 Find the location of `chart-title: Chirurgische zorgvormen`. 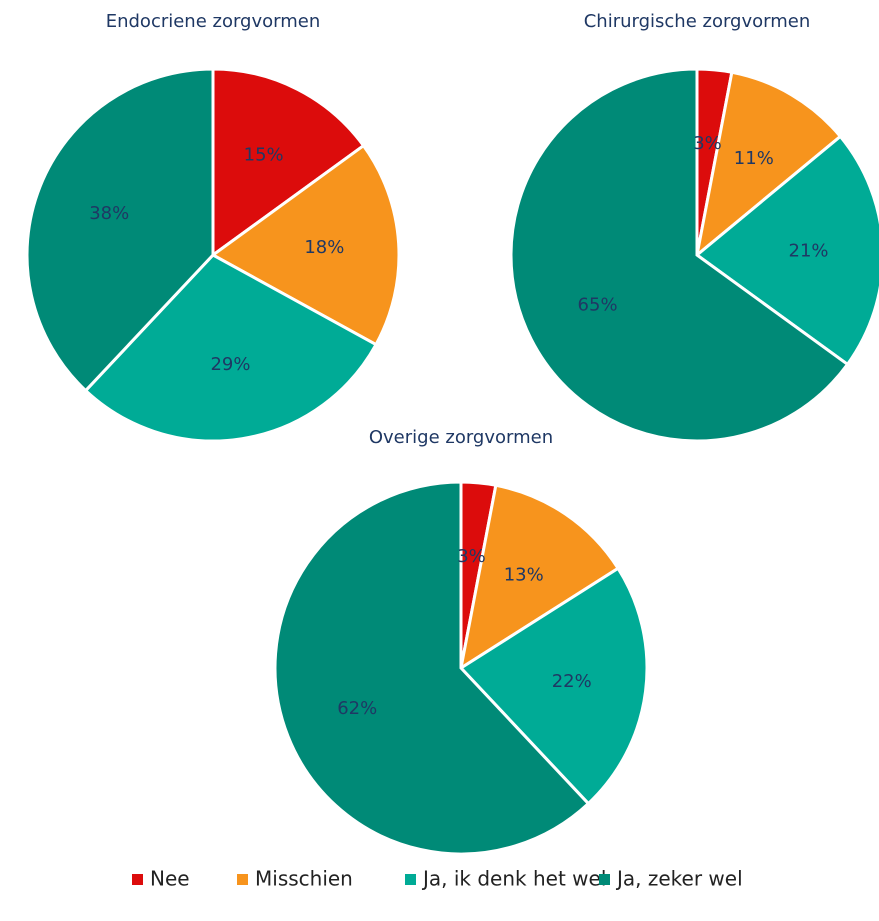

chart-title: Chirurgische zorgvormen is located at coordinates (697, 21).